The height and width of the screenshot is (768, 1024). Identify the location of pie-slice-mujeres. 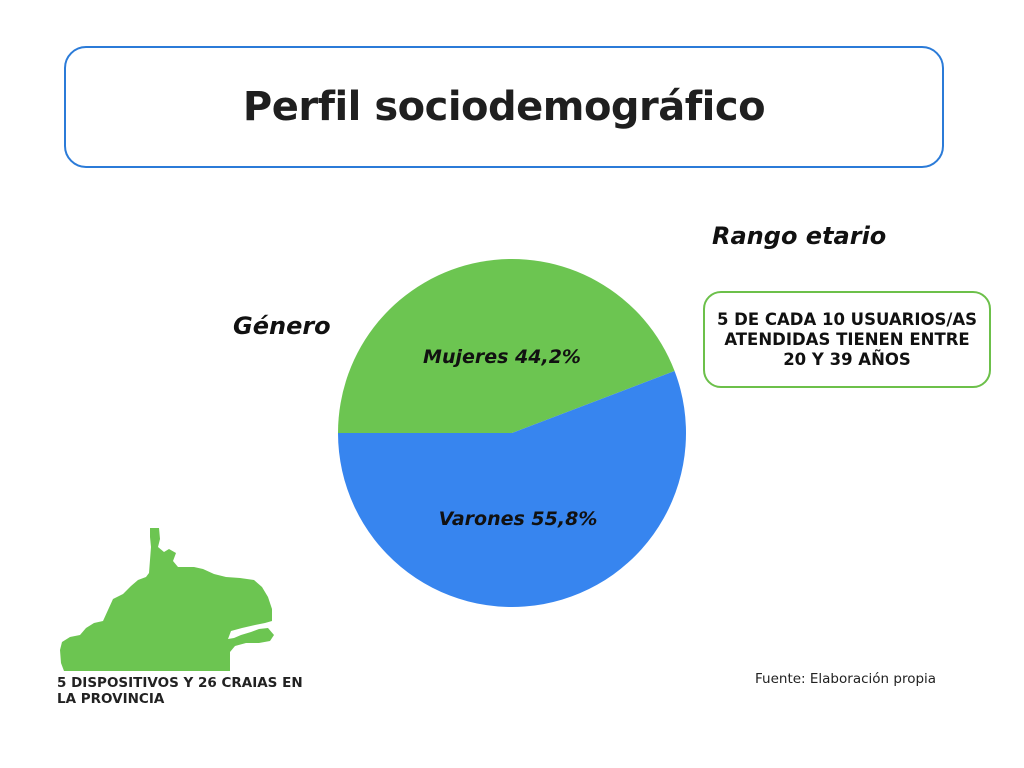
(506, 346).